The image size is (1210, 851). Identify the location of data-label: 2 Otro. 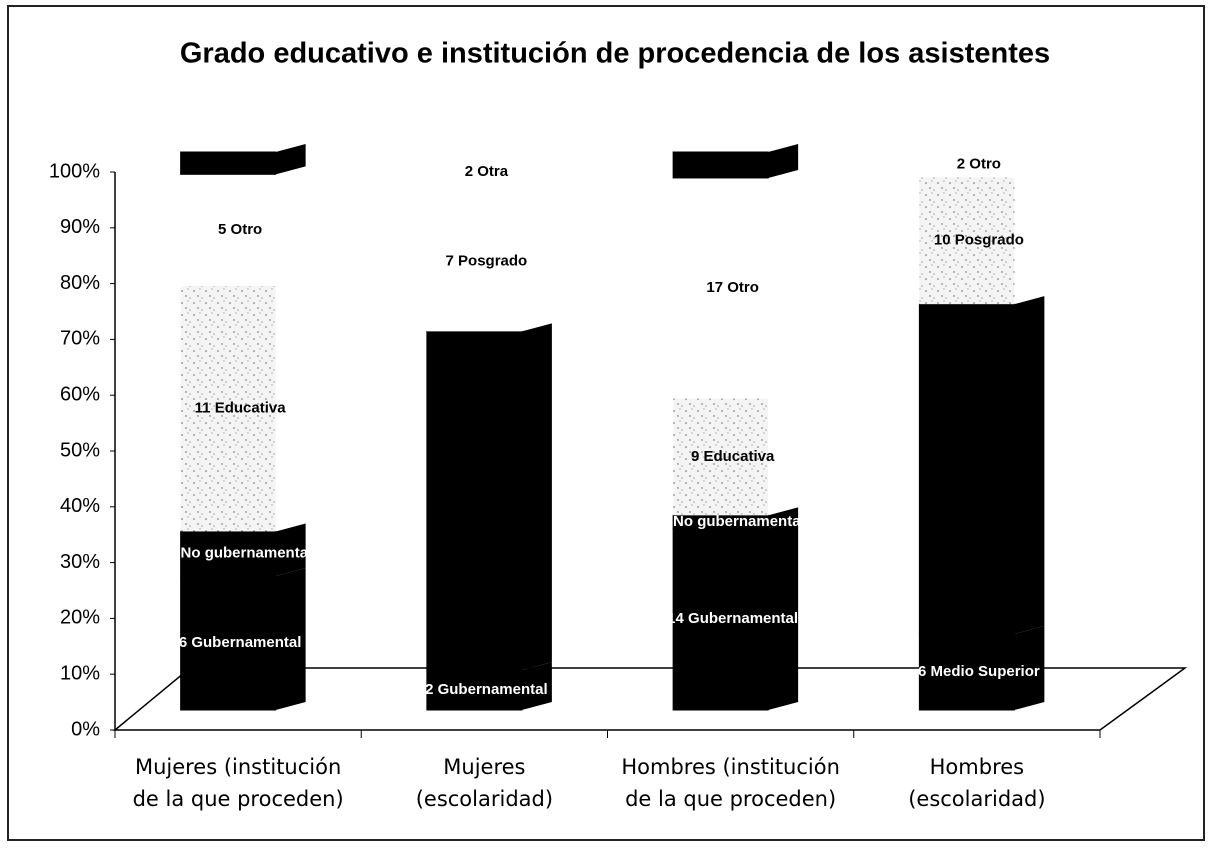
(979, 164).